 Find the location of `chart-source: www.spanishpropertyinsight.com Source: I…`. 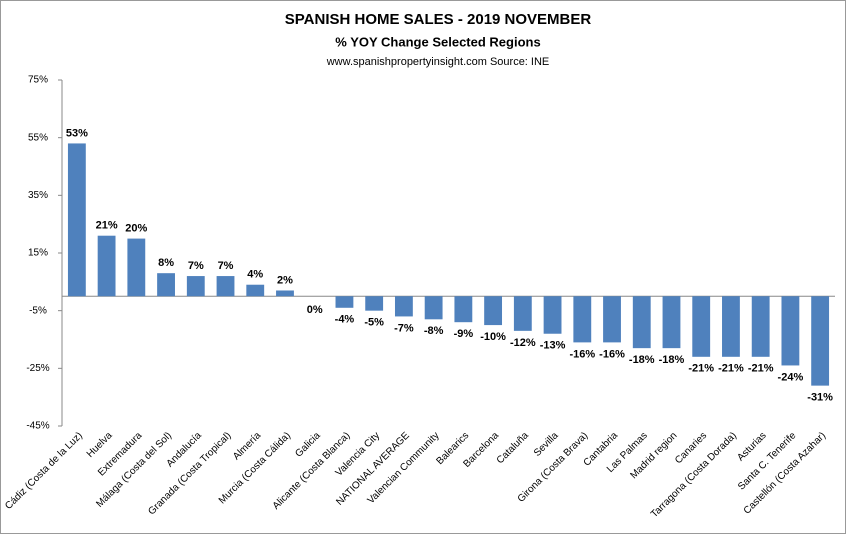

chart-source: www.spanishpropertyinsight.com Source: I… is located at coordinates (438, 62).